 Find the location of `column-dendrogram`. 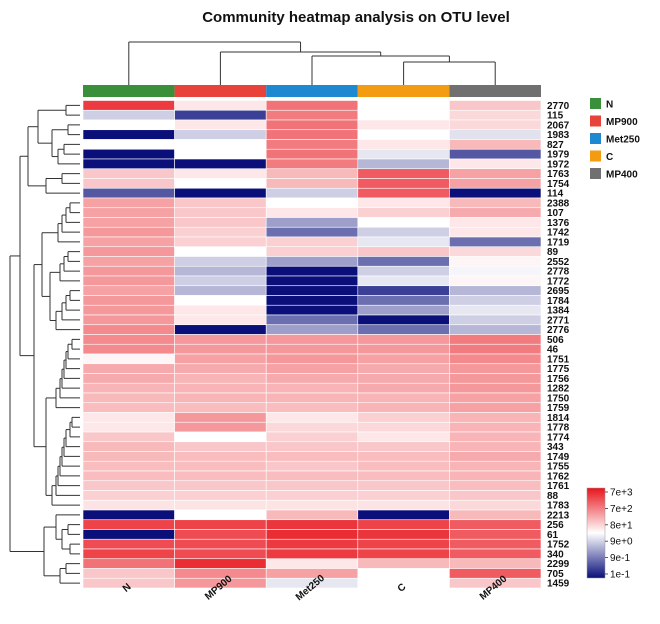

column-dendrogram is located at coordinates (312, 63).